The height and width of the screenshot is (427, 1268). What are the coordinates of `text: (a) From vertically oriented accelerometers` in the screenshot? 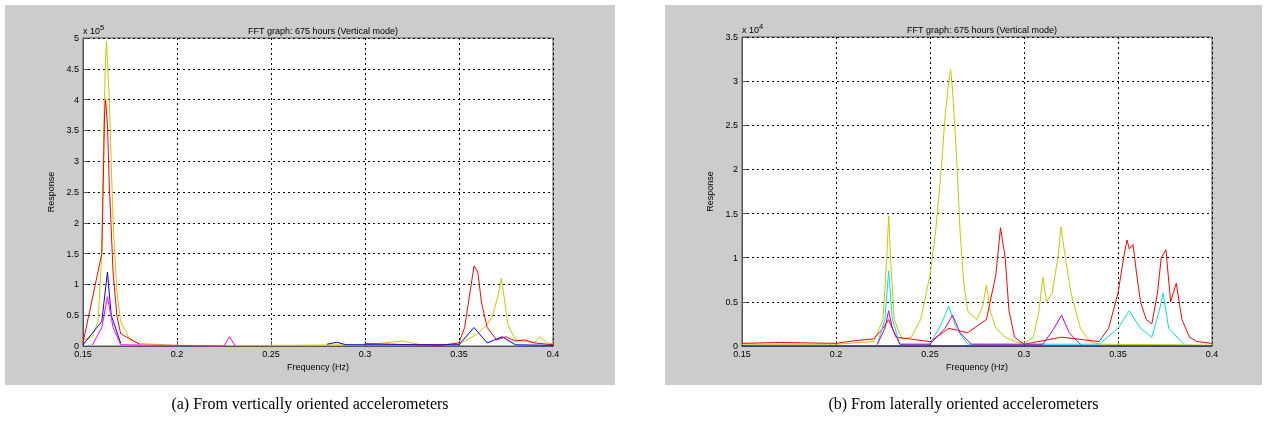 It's located at (310, 404).